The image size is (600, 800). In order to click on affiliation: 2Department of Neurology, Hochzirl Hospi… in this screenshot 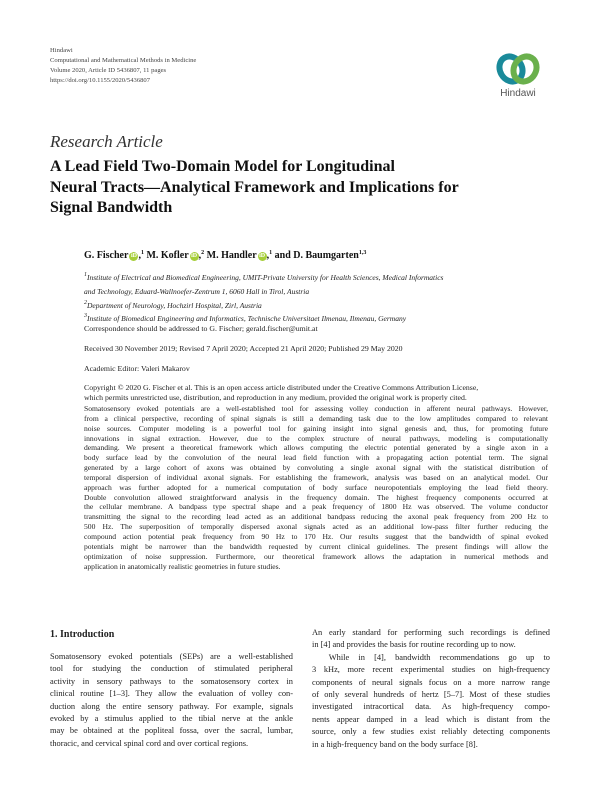, I will do `click(314, 305)`.